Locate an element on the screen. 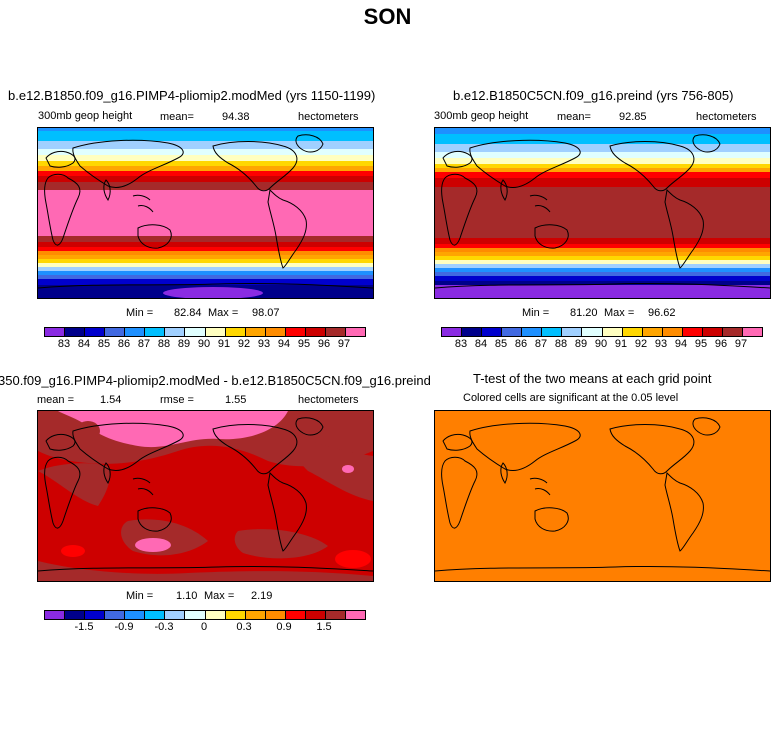 This screenshot has width=775, height=732. colorbar-tick-label: 96 is located at coordinates (324, 344).